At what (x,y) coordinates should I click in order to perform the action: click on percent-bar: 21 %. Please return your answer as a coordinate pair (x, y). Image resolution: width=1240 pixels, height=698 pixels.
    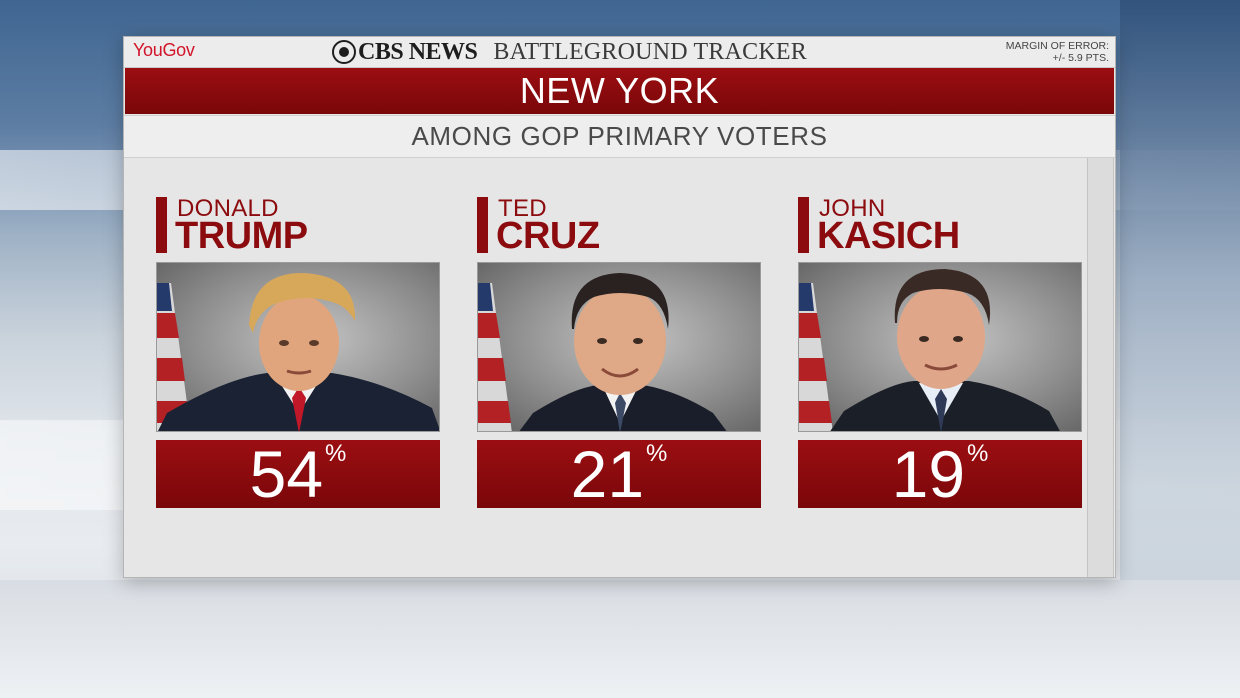
    Looking at the image, I should click on (619, 474).